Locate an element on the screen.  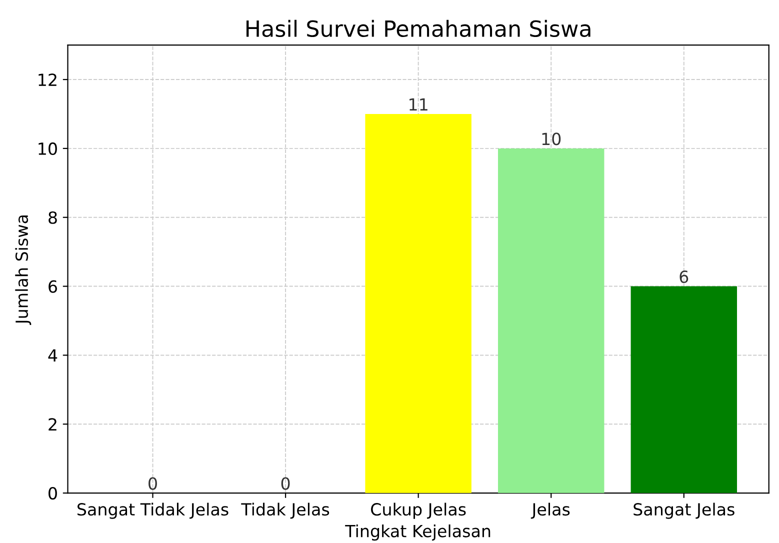
y-axis-title: Jumlah Siswa is located at coordinates (23, 270).